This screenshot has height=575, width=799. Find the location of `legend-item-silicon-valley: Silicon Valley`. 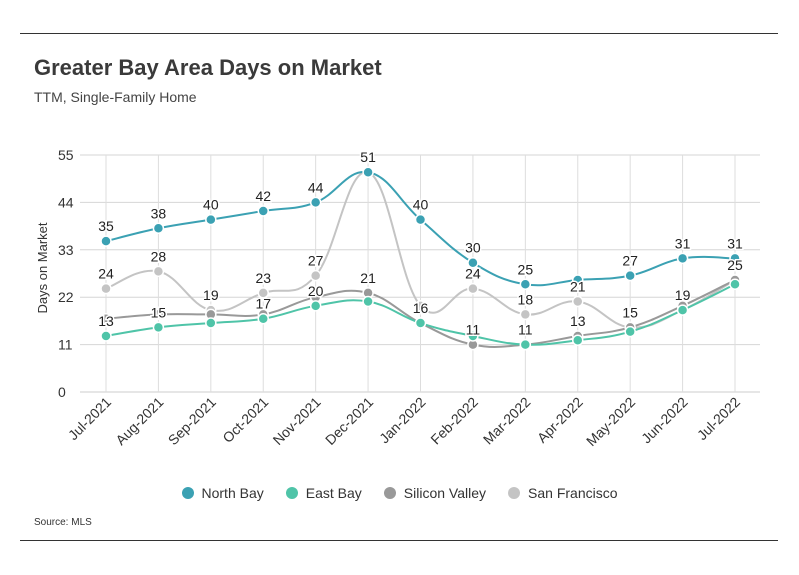

legend-item-silicon-valley: Silicon Valley is located at coordinates (434, 493).